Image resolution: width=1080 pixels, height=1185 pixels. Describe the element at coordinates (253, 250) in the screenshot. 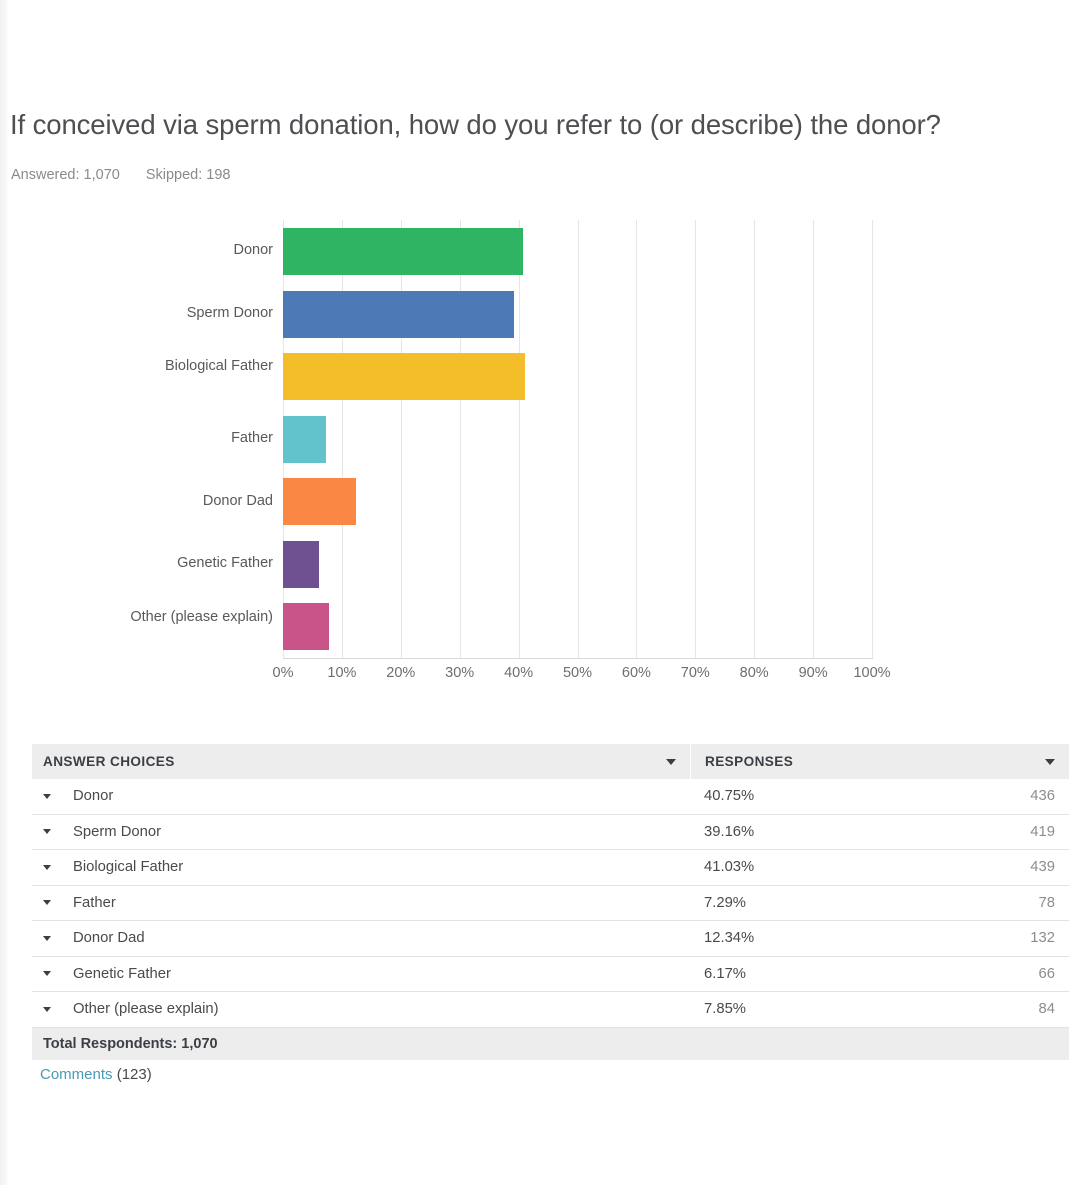

I see `chart-category-label: Donor` at that location.